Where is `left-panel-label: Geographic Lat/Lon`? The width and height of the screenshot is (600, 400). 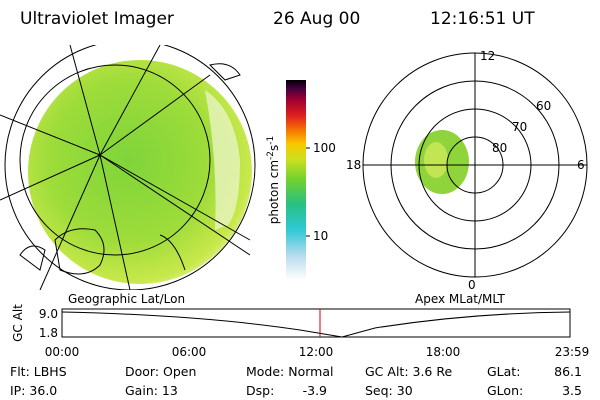
left-panel-label: Geographic Lat/Lon is located at coordinates (126, 299).